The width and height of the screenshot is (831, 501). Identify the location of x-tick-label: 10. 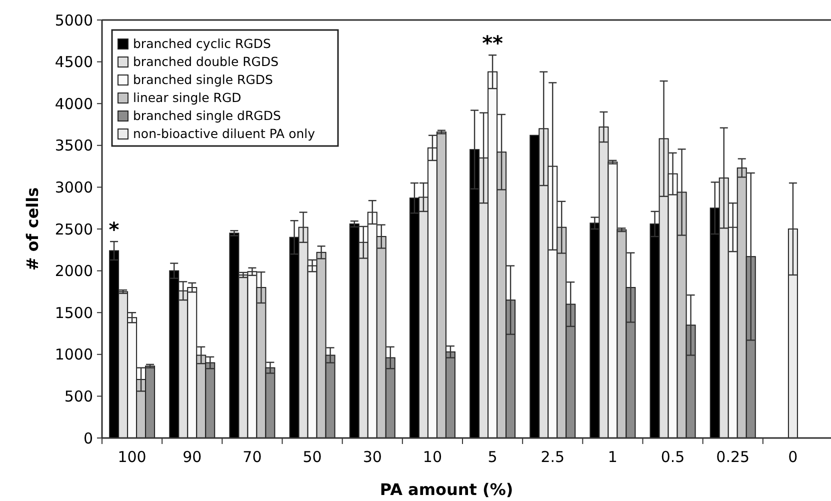
(432, 457).